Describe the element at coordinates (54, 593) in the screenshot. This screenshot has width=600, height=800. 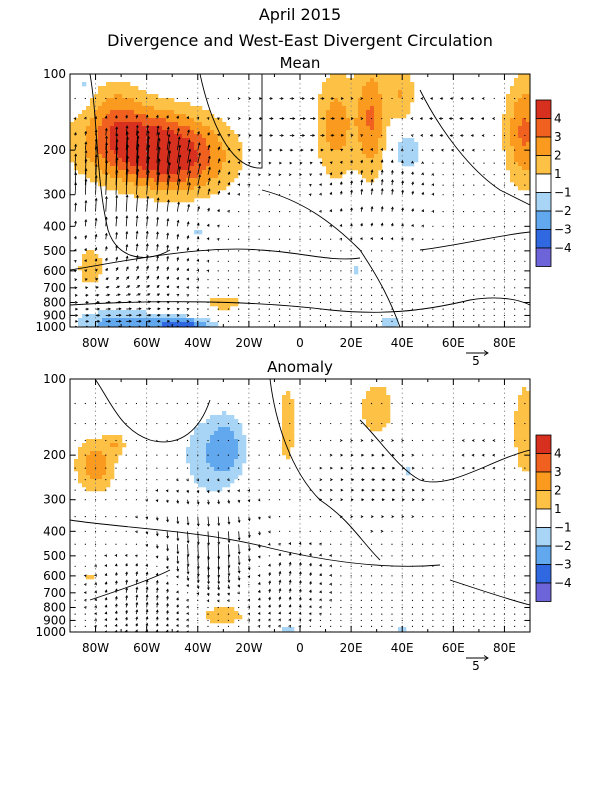
I see `anomaly-y-tick-label: 700` at that location.